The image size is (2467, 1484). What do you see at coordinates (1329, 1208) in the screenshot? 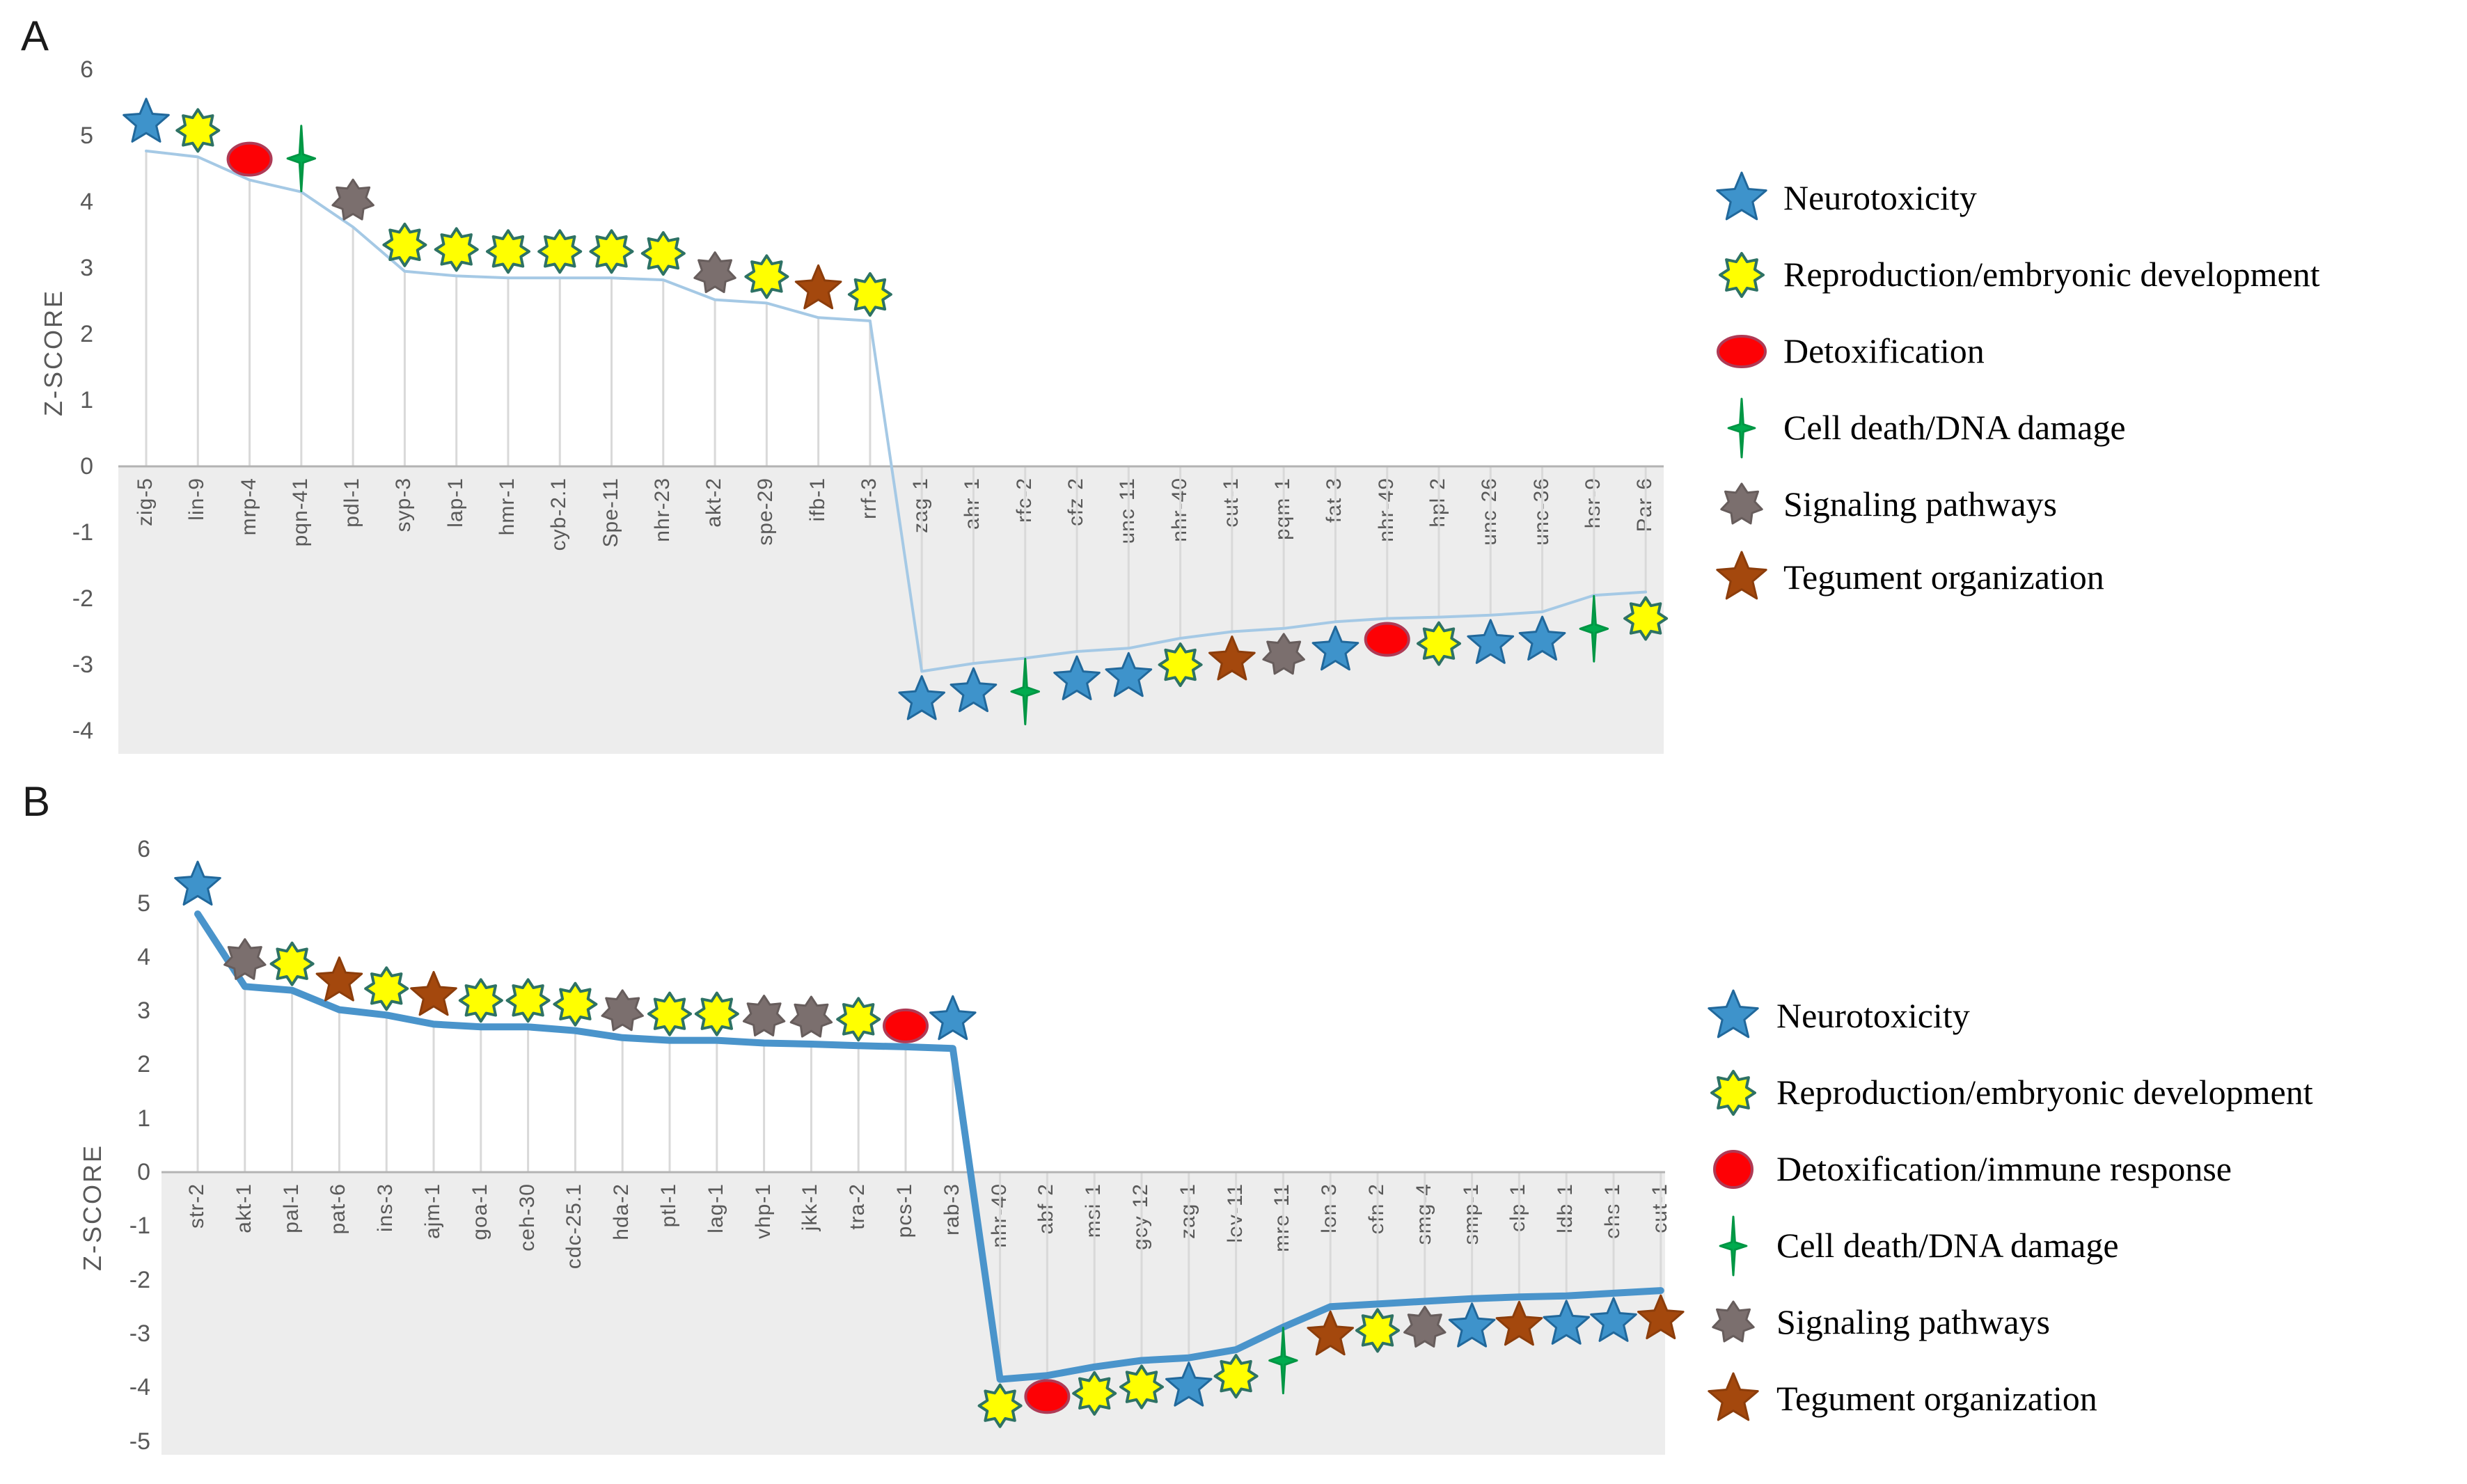
I see `x-category-label: lon-3` at bounding box center [1329, 1208].